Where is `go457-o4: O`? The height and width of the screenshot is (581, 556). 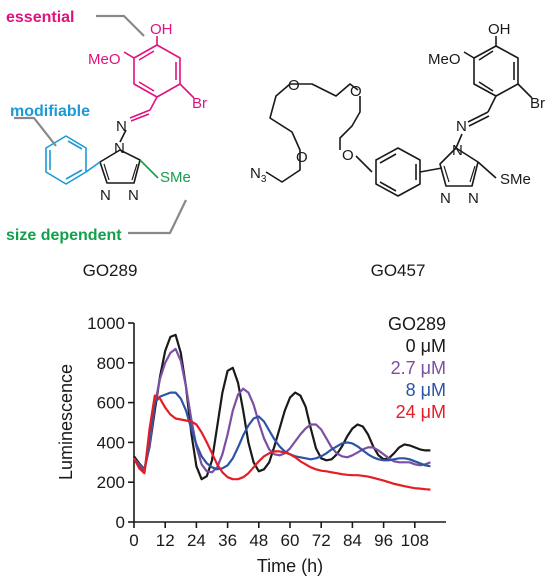
go457-o4: O is located at coordinates (348, 155).